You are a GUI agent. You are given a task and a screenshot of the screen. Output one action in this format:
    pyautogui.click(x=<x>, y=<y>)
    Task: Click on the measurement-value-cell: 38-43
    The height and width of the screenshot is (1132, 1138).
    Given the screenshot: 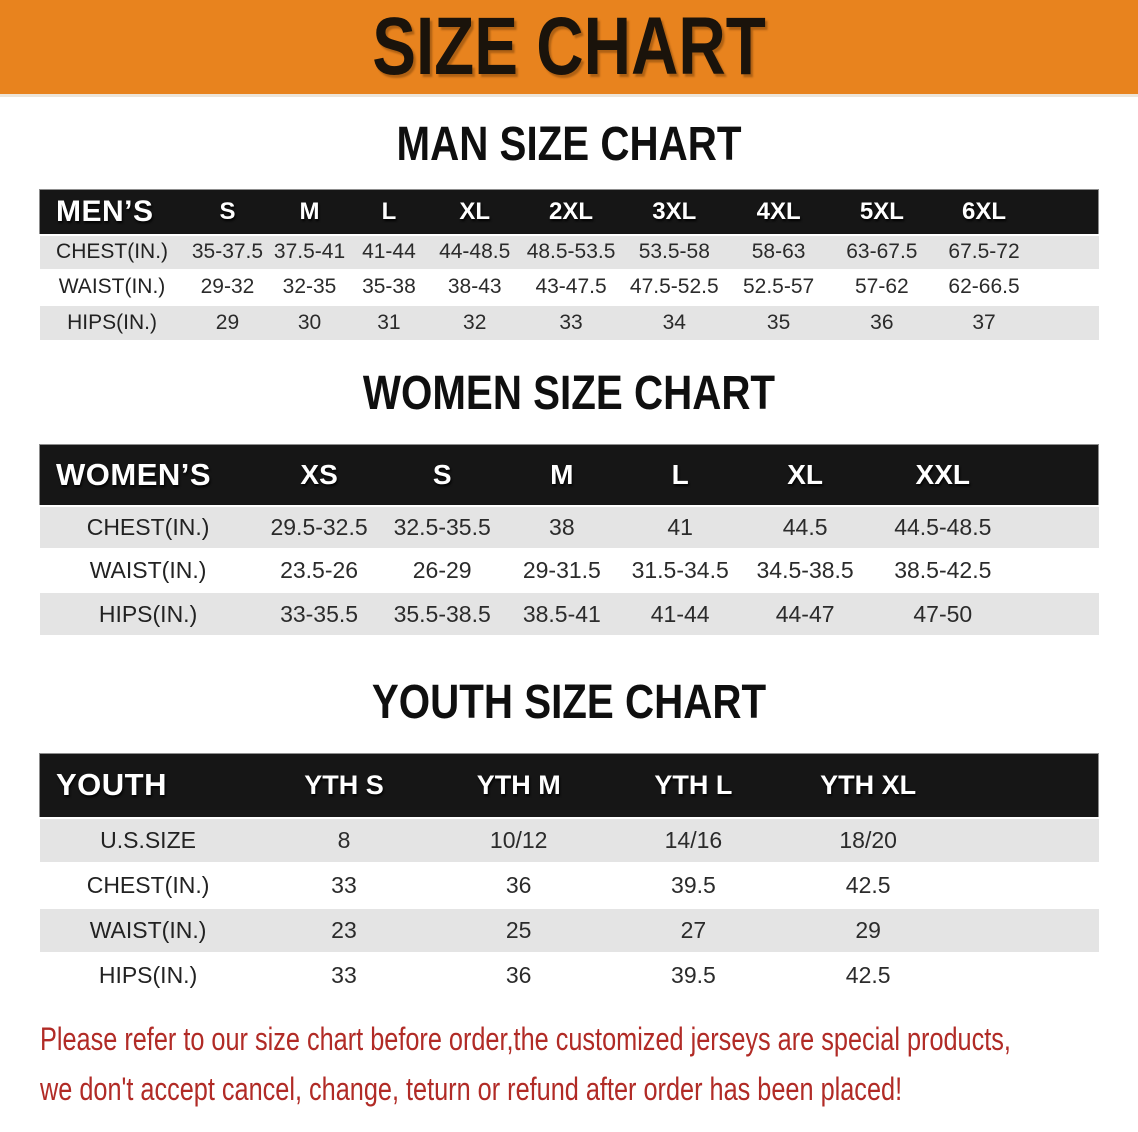 What is the action you would take?
    pyautogui.click(x=474, y=286)
    